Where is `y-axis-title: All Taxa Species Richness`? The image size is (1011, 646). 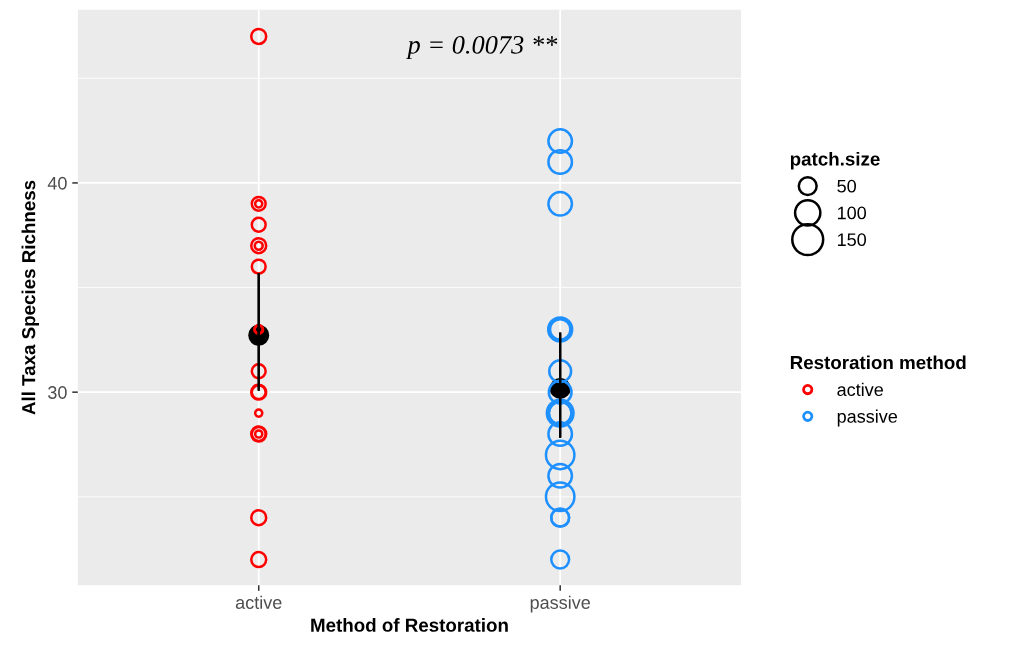
y-axis-title: All Taxa Species Richness is located at coordinates (30, 297).